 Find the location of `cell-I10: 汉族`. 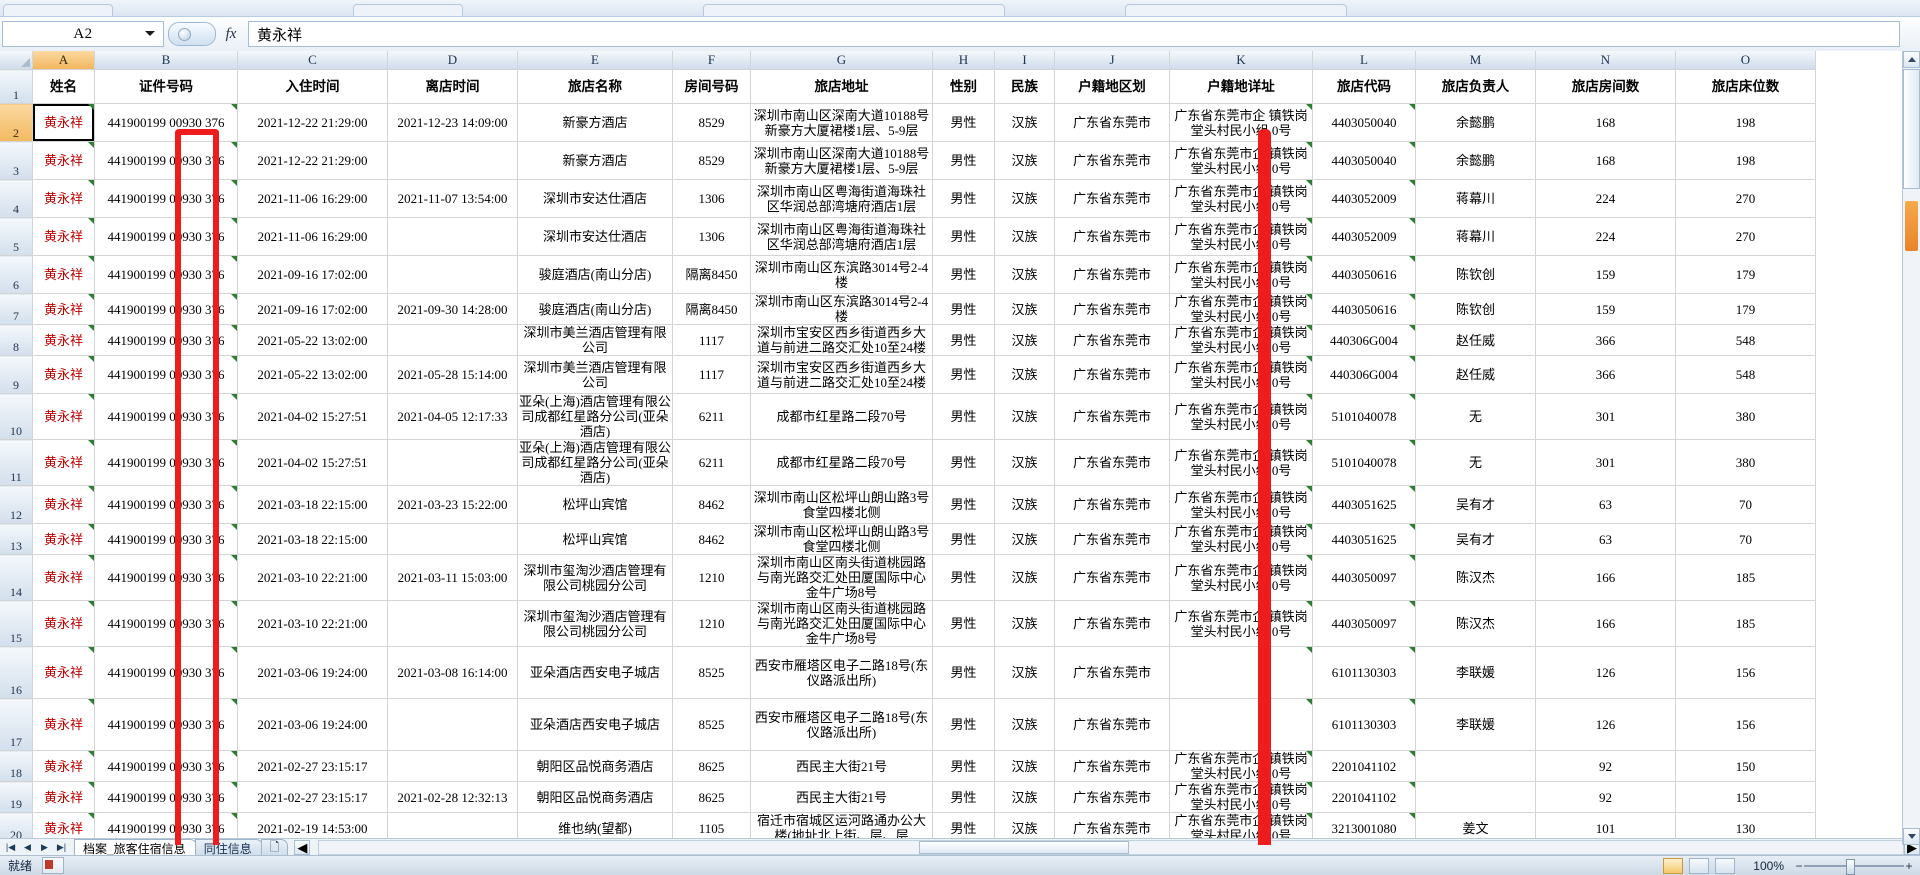

cell-I10: 汉族 is located at coordinates (1024, 416).